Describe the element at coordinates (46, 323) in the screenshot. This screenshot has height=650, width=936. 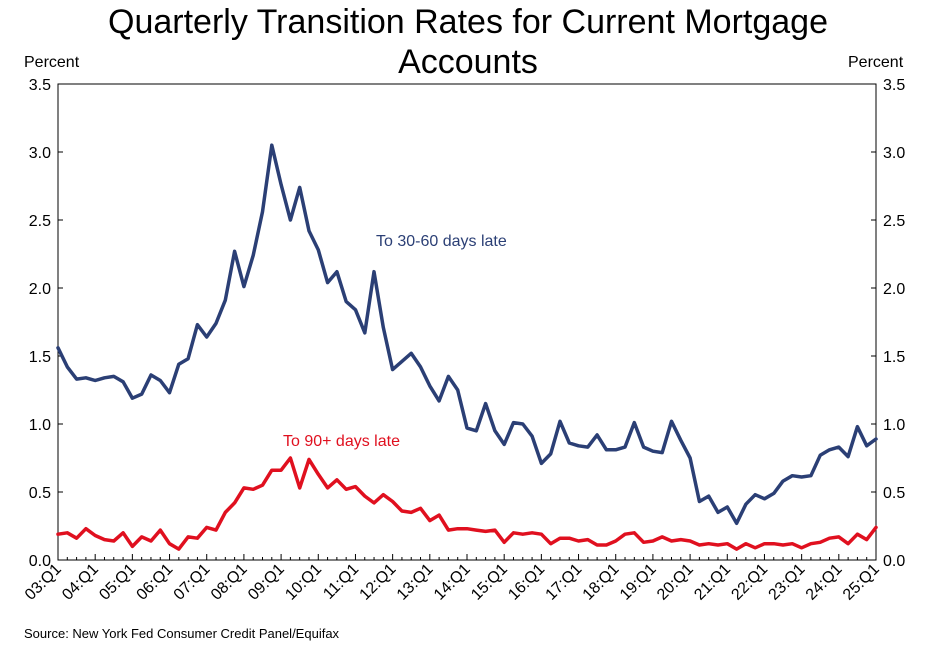
I see `left-y-axis: 0.0 0.5 1.0 1.5 2.0 2.5 3.0 3.5` at that location.